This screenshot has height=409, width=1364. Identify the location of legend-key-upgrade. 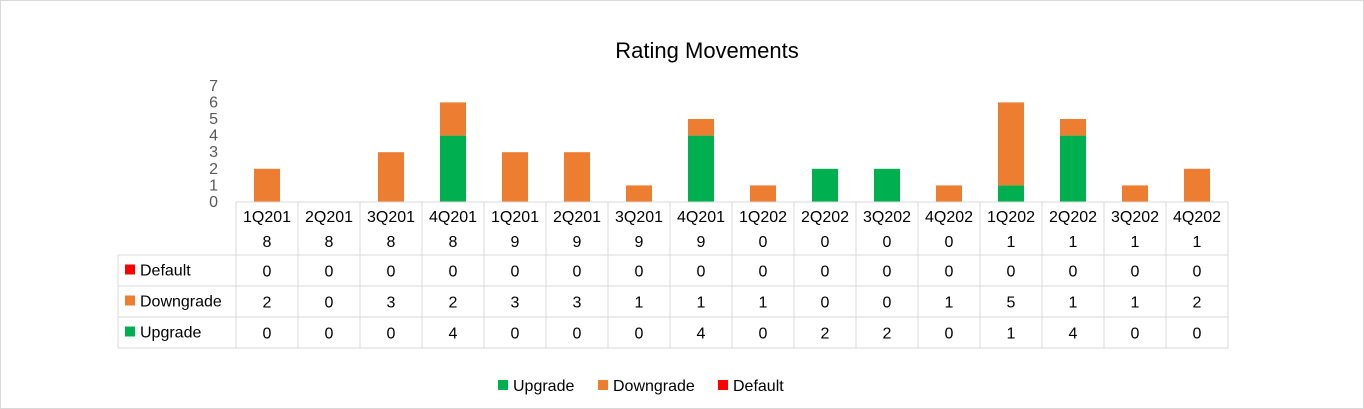
(503, 385).